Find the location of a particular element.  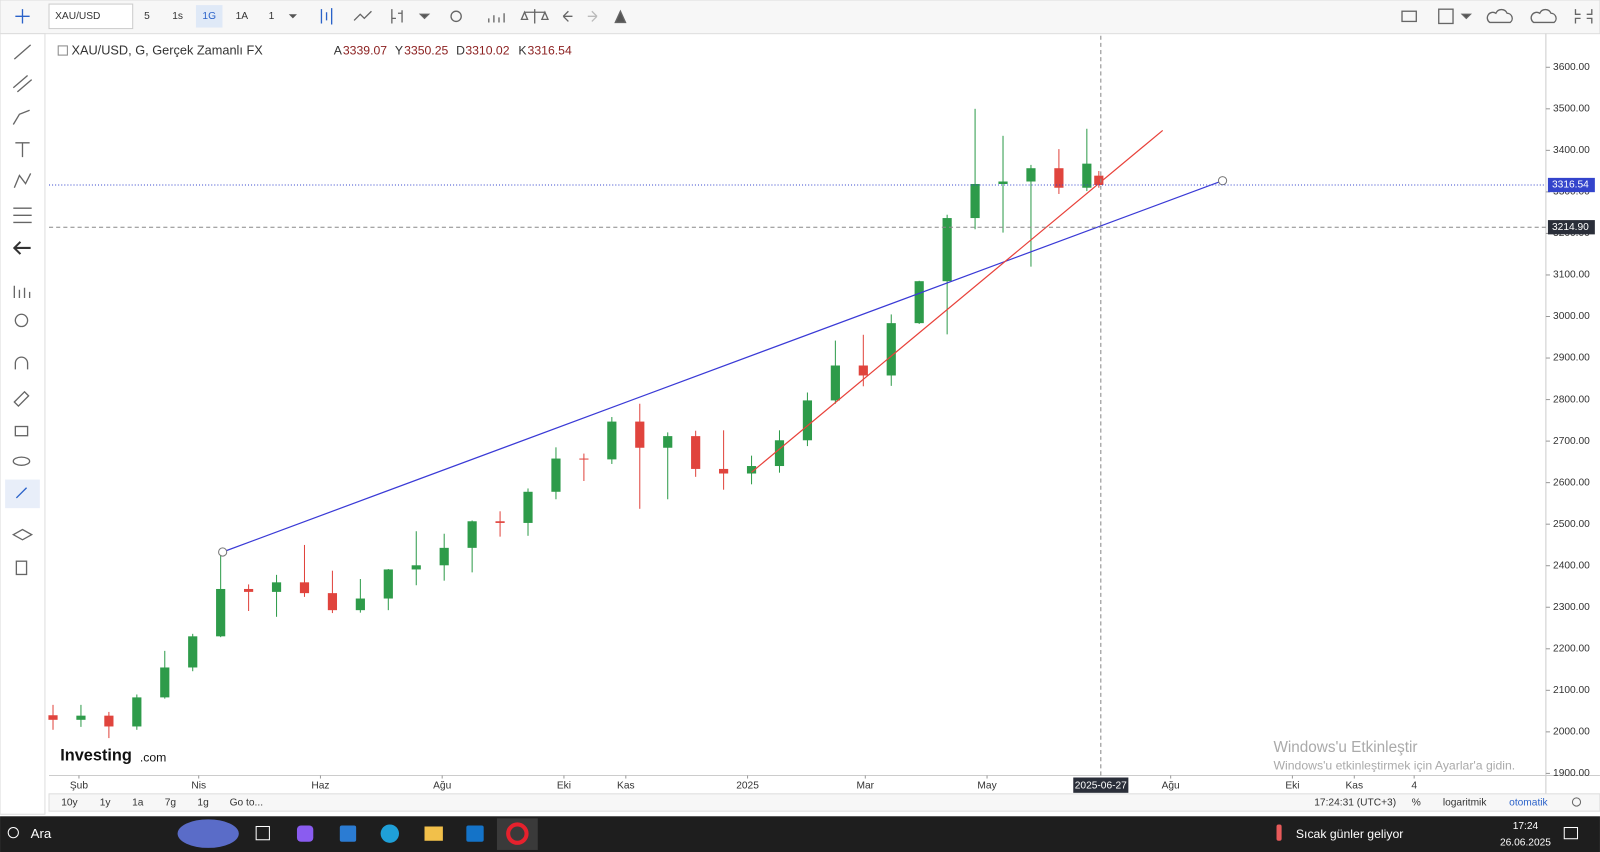

fib-tool is located at coordinates (22, 215).